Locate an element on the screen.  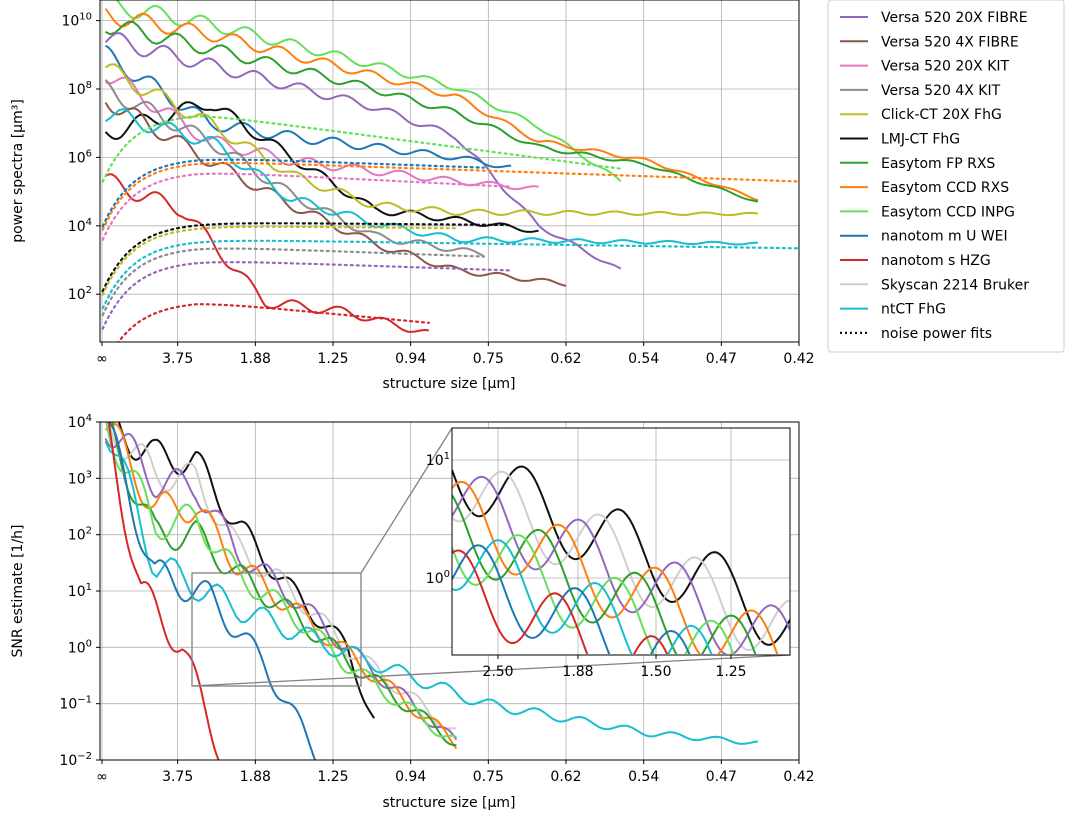
top-x-tick-label: 0.42 is located at coordinates (798, 359).